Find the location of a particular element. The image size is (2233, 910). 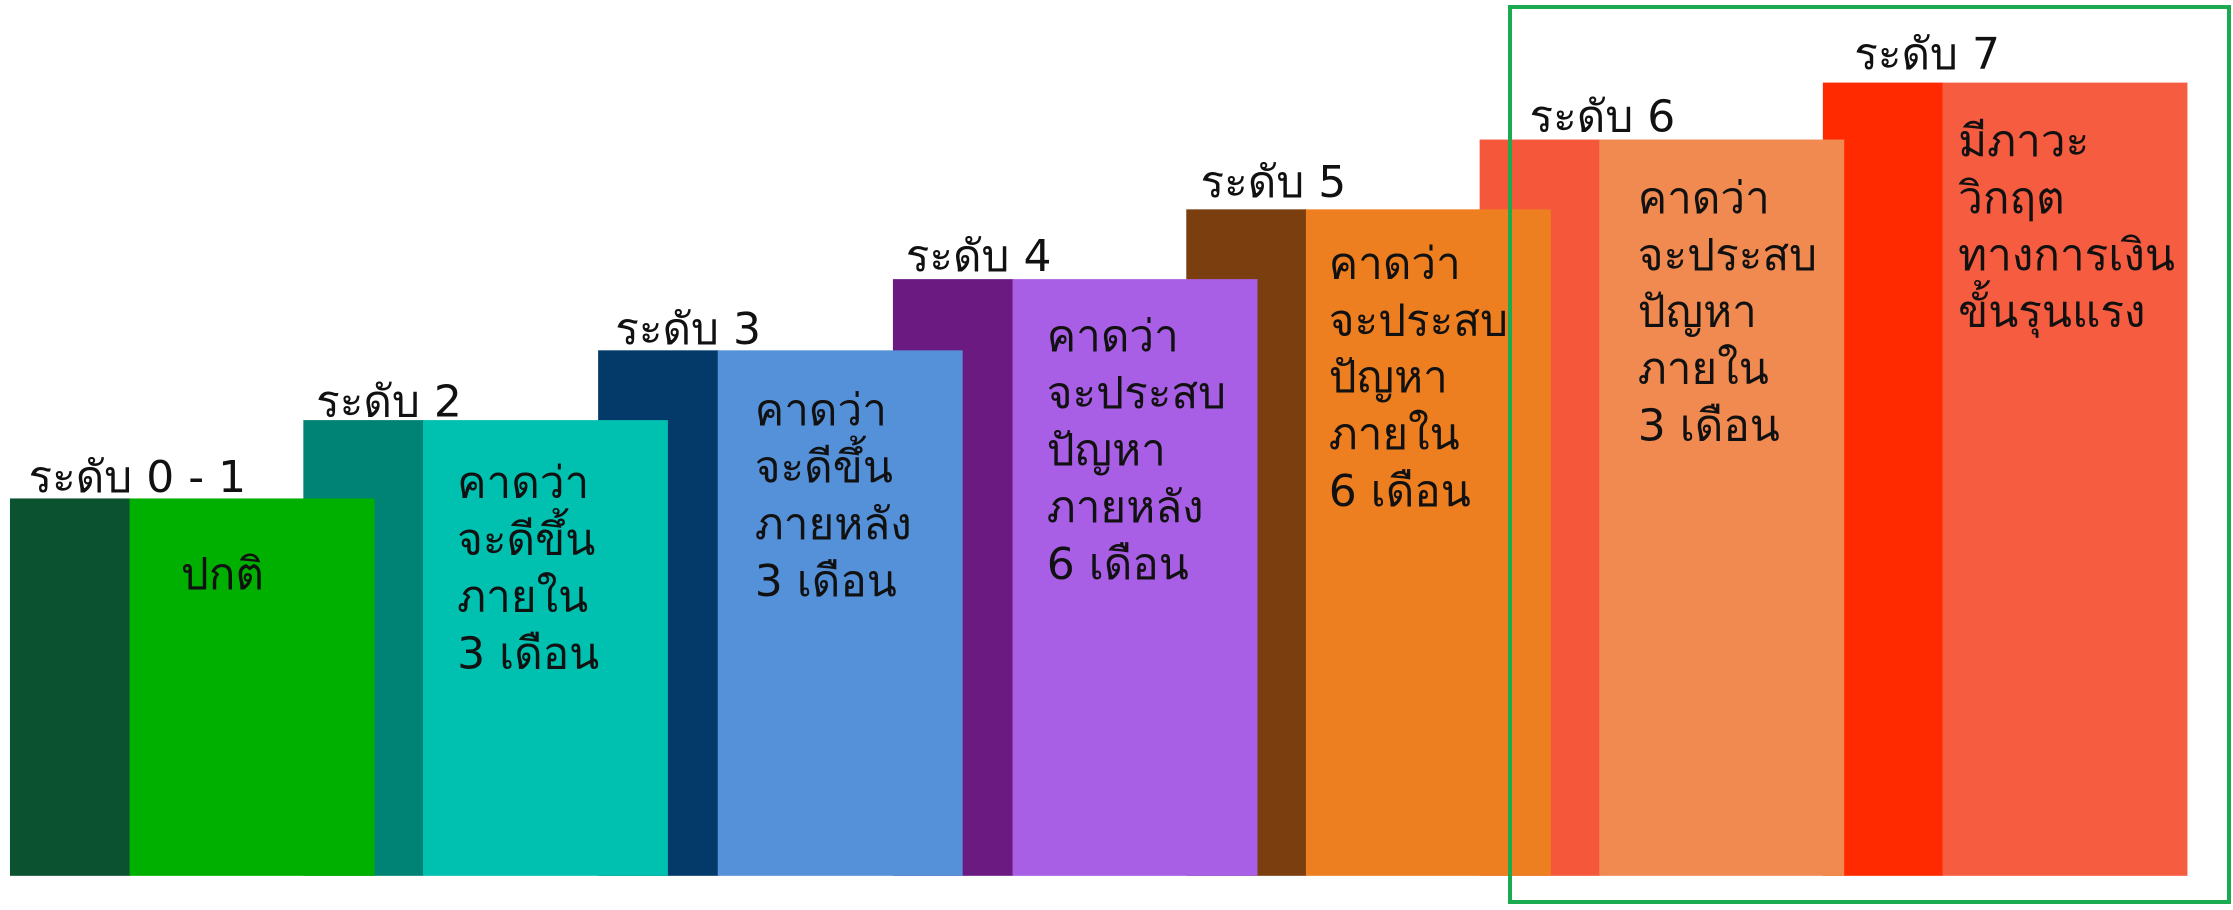

level-description: วิกฤต is located at coordinates (2011, 198).